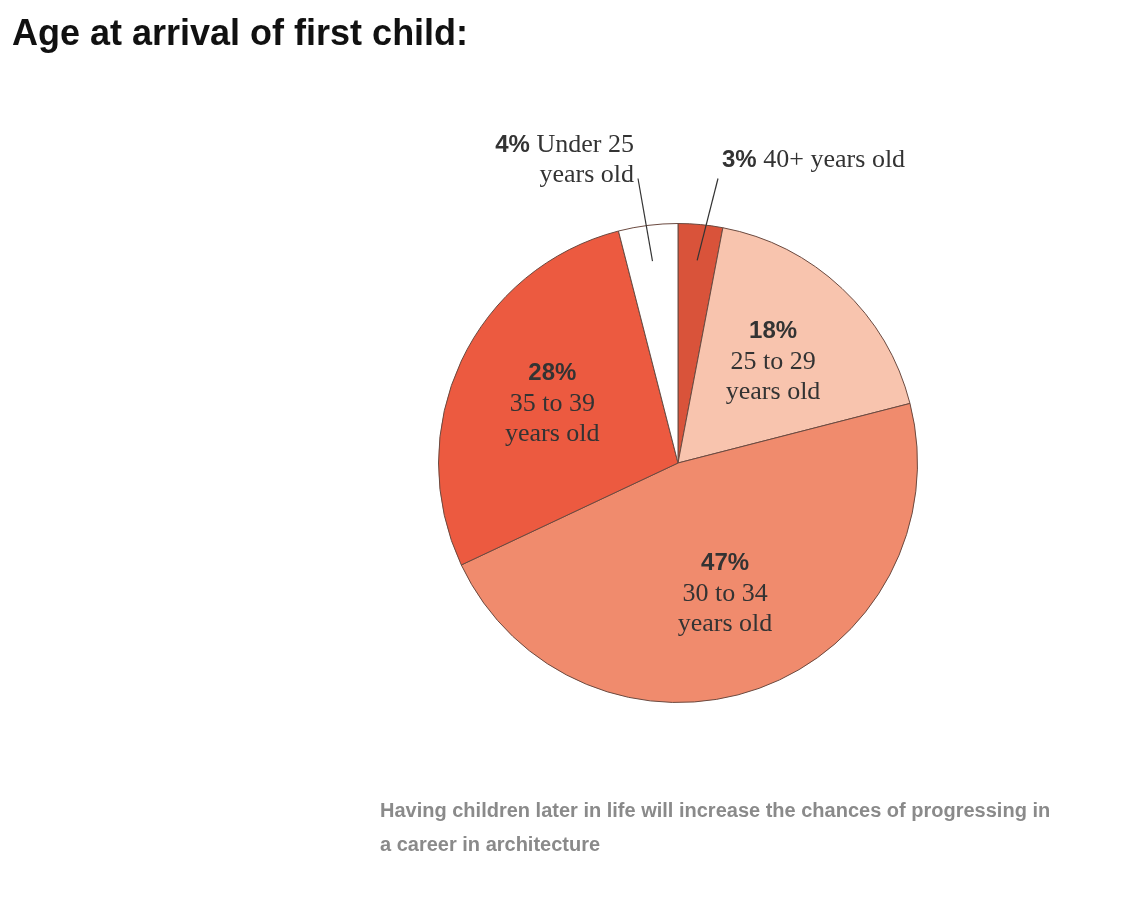 The width and height of the screenshot is (1137, 900). I want to click on slice-label: Under 25 years old, so click(585, 159).